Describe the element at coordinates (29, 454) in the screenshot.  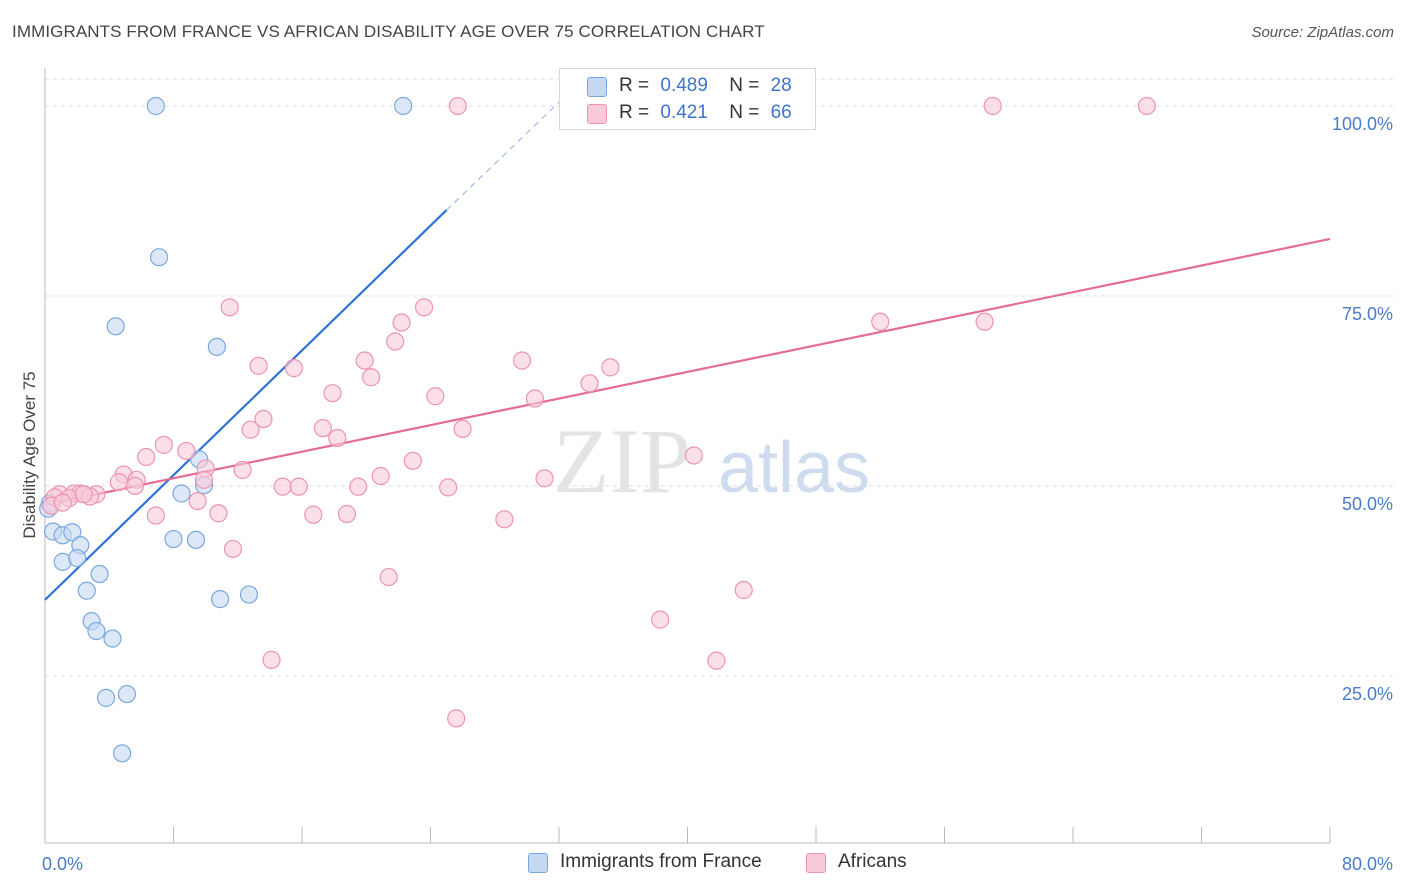
I see `y-axis-label: Disability Age Over 75` at that location.